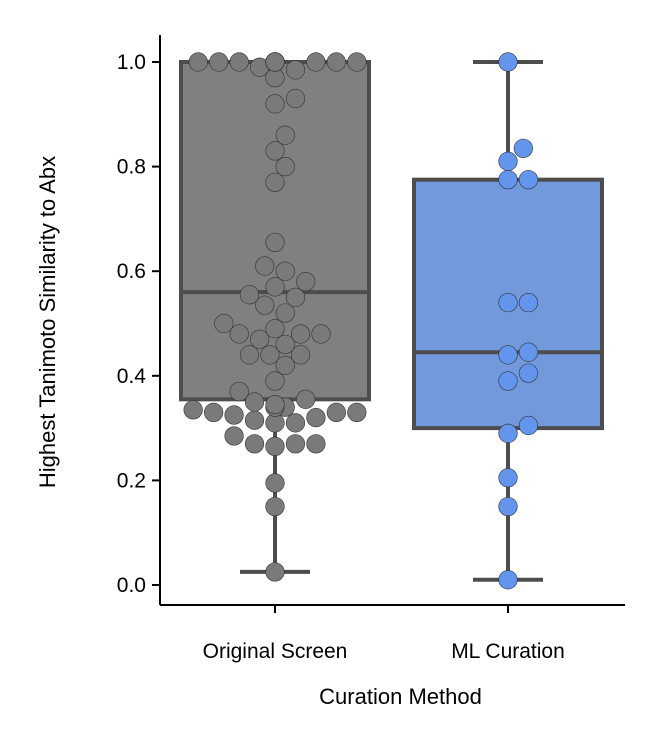 Image resolution: width=660 pixels, height=750 pixels. I want to click on x-axis-label: Curation Method, so click(400, 696).